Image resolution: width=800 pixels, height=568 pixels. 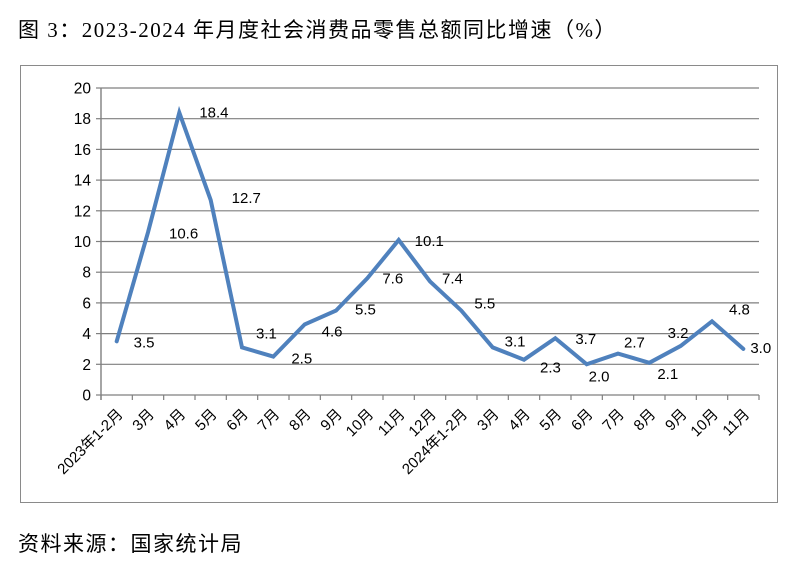 What do you see at coordinates (317, 30) in the screenshot?
I see `figure-title: 图 3：2023-2024 年月度社会消费品零售总额同比增速（%）` at bounding box center [317, 30].